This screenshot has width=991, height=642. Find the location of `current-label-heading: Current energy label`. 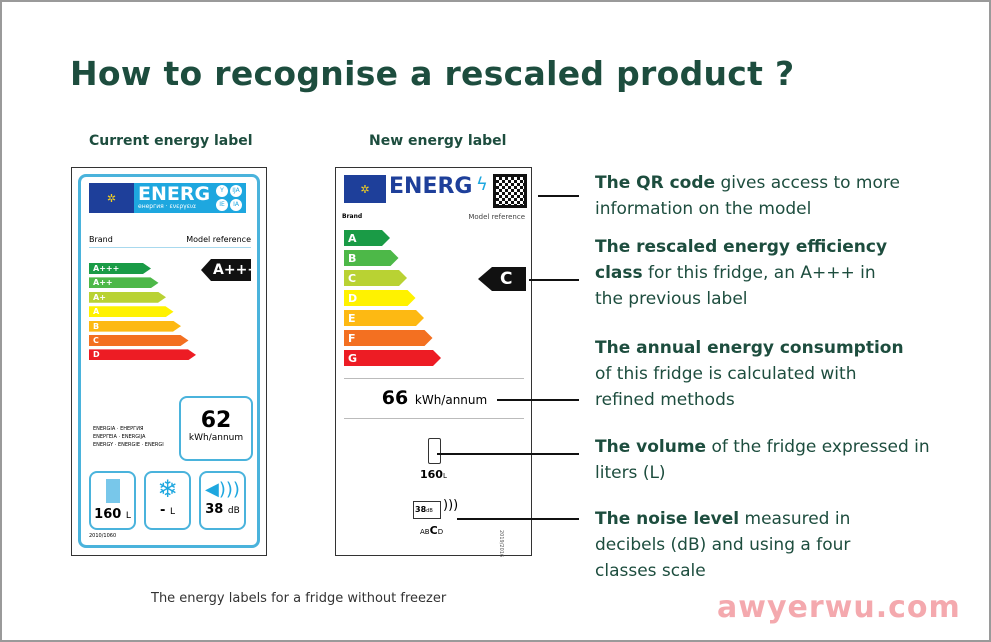

current-label-heading: Current energy label is located at coordinates (171, 141).